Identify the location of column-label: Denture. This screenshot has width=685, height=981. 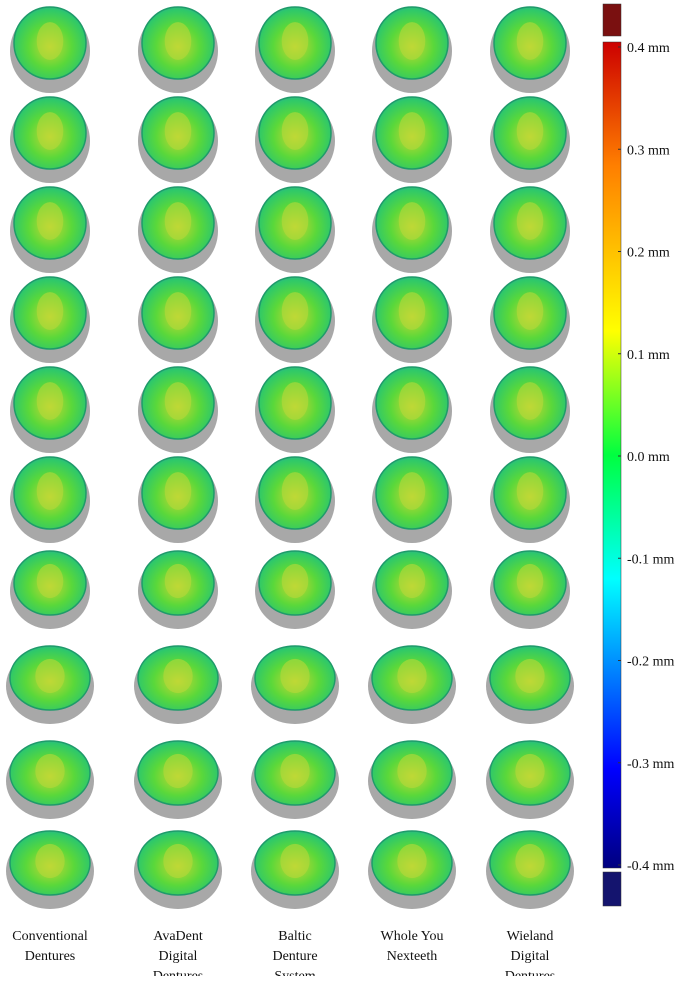
(294, 956).